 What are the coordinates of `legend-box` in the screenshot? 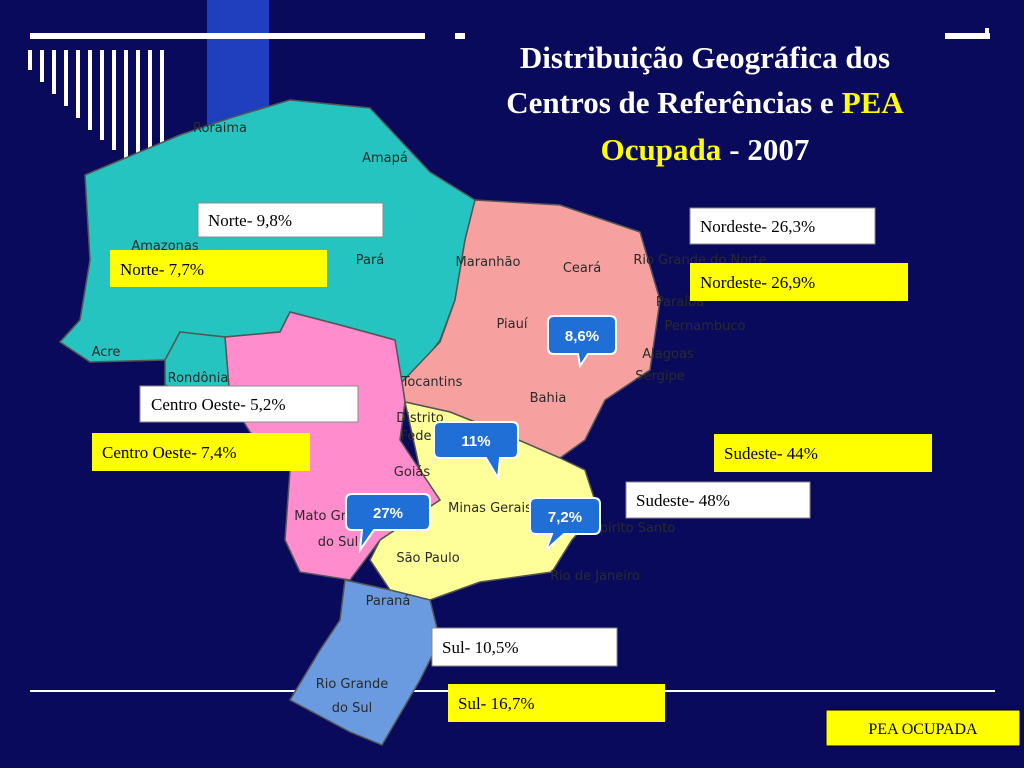 It's located at (923, 728).